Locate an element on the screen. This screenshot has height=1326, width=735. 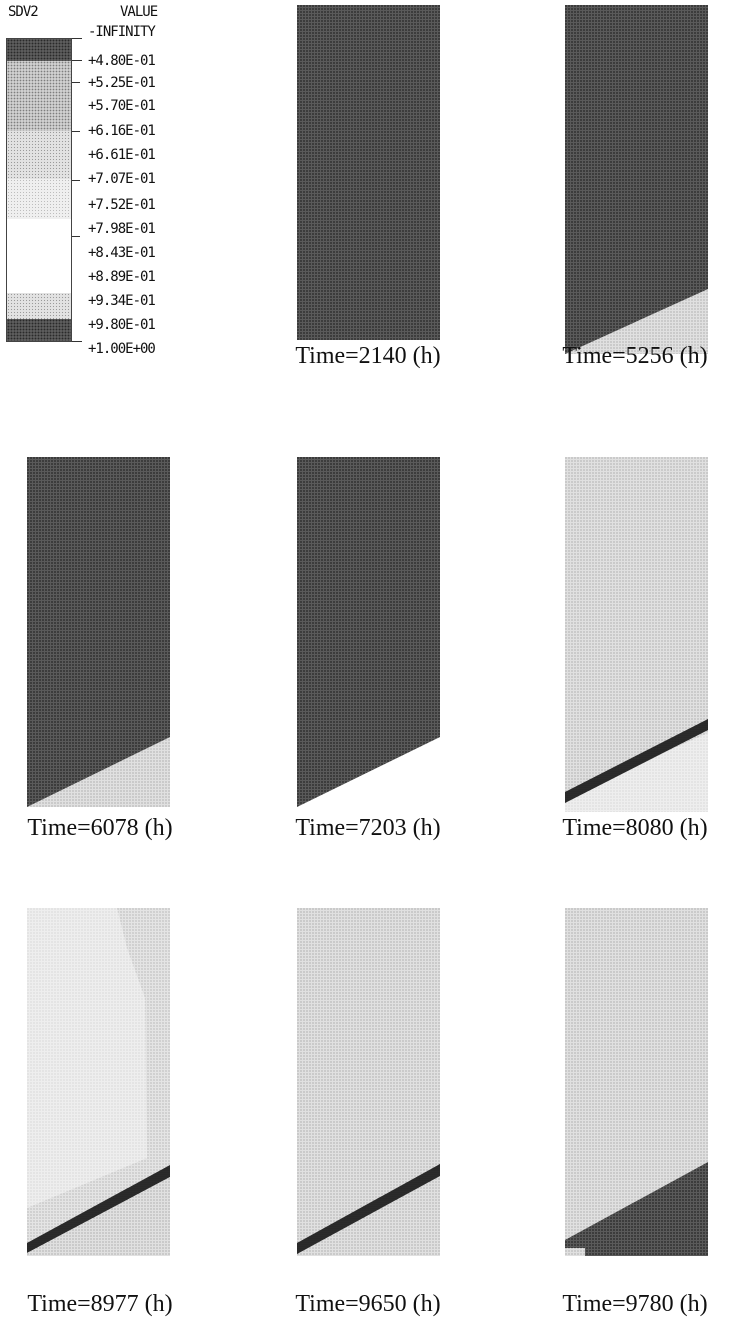
panel-caption: Time=5256 (h) is located at coordinates (635, 356).